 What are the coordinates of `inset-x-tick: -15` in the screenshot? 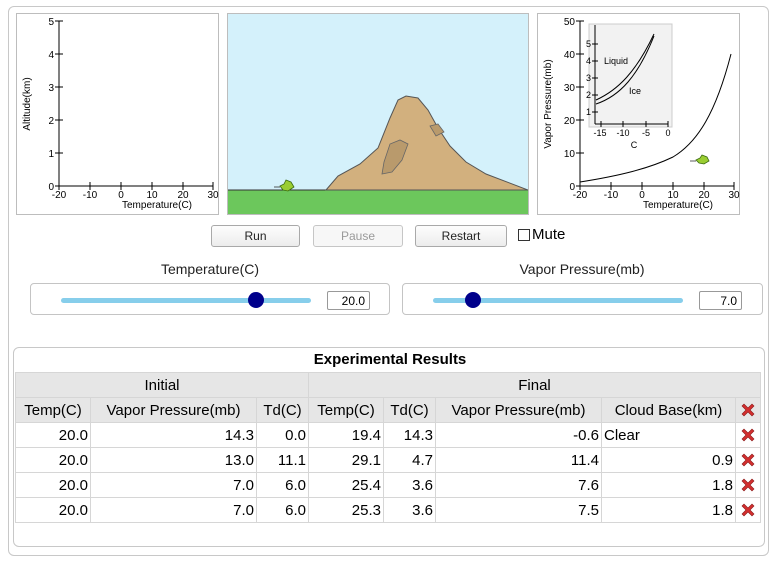 It's located at (599, 133).